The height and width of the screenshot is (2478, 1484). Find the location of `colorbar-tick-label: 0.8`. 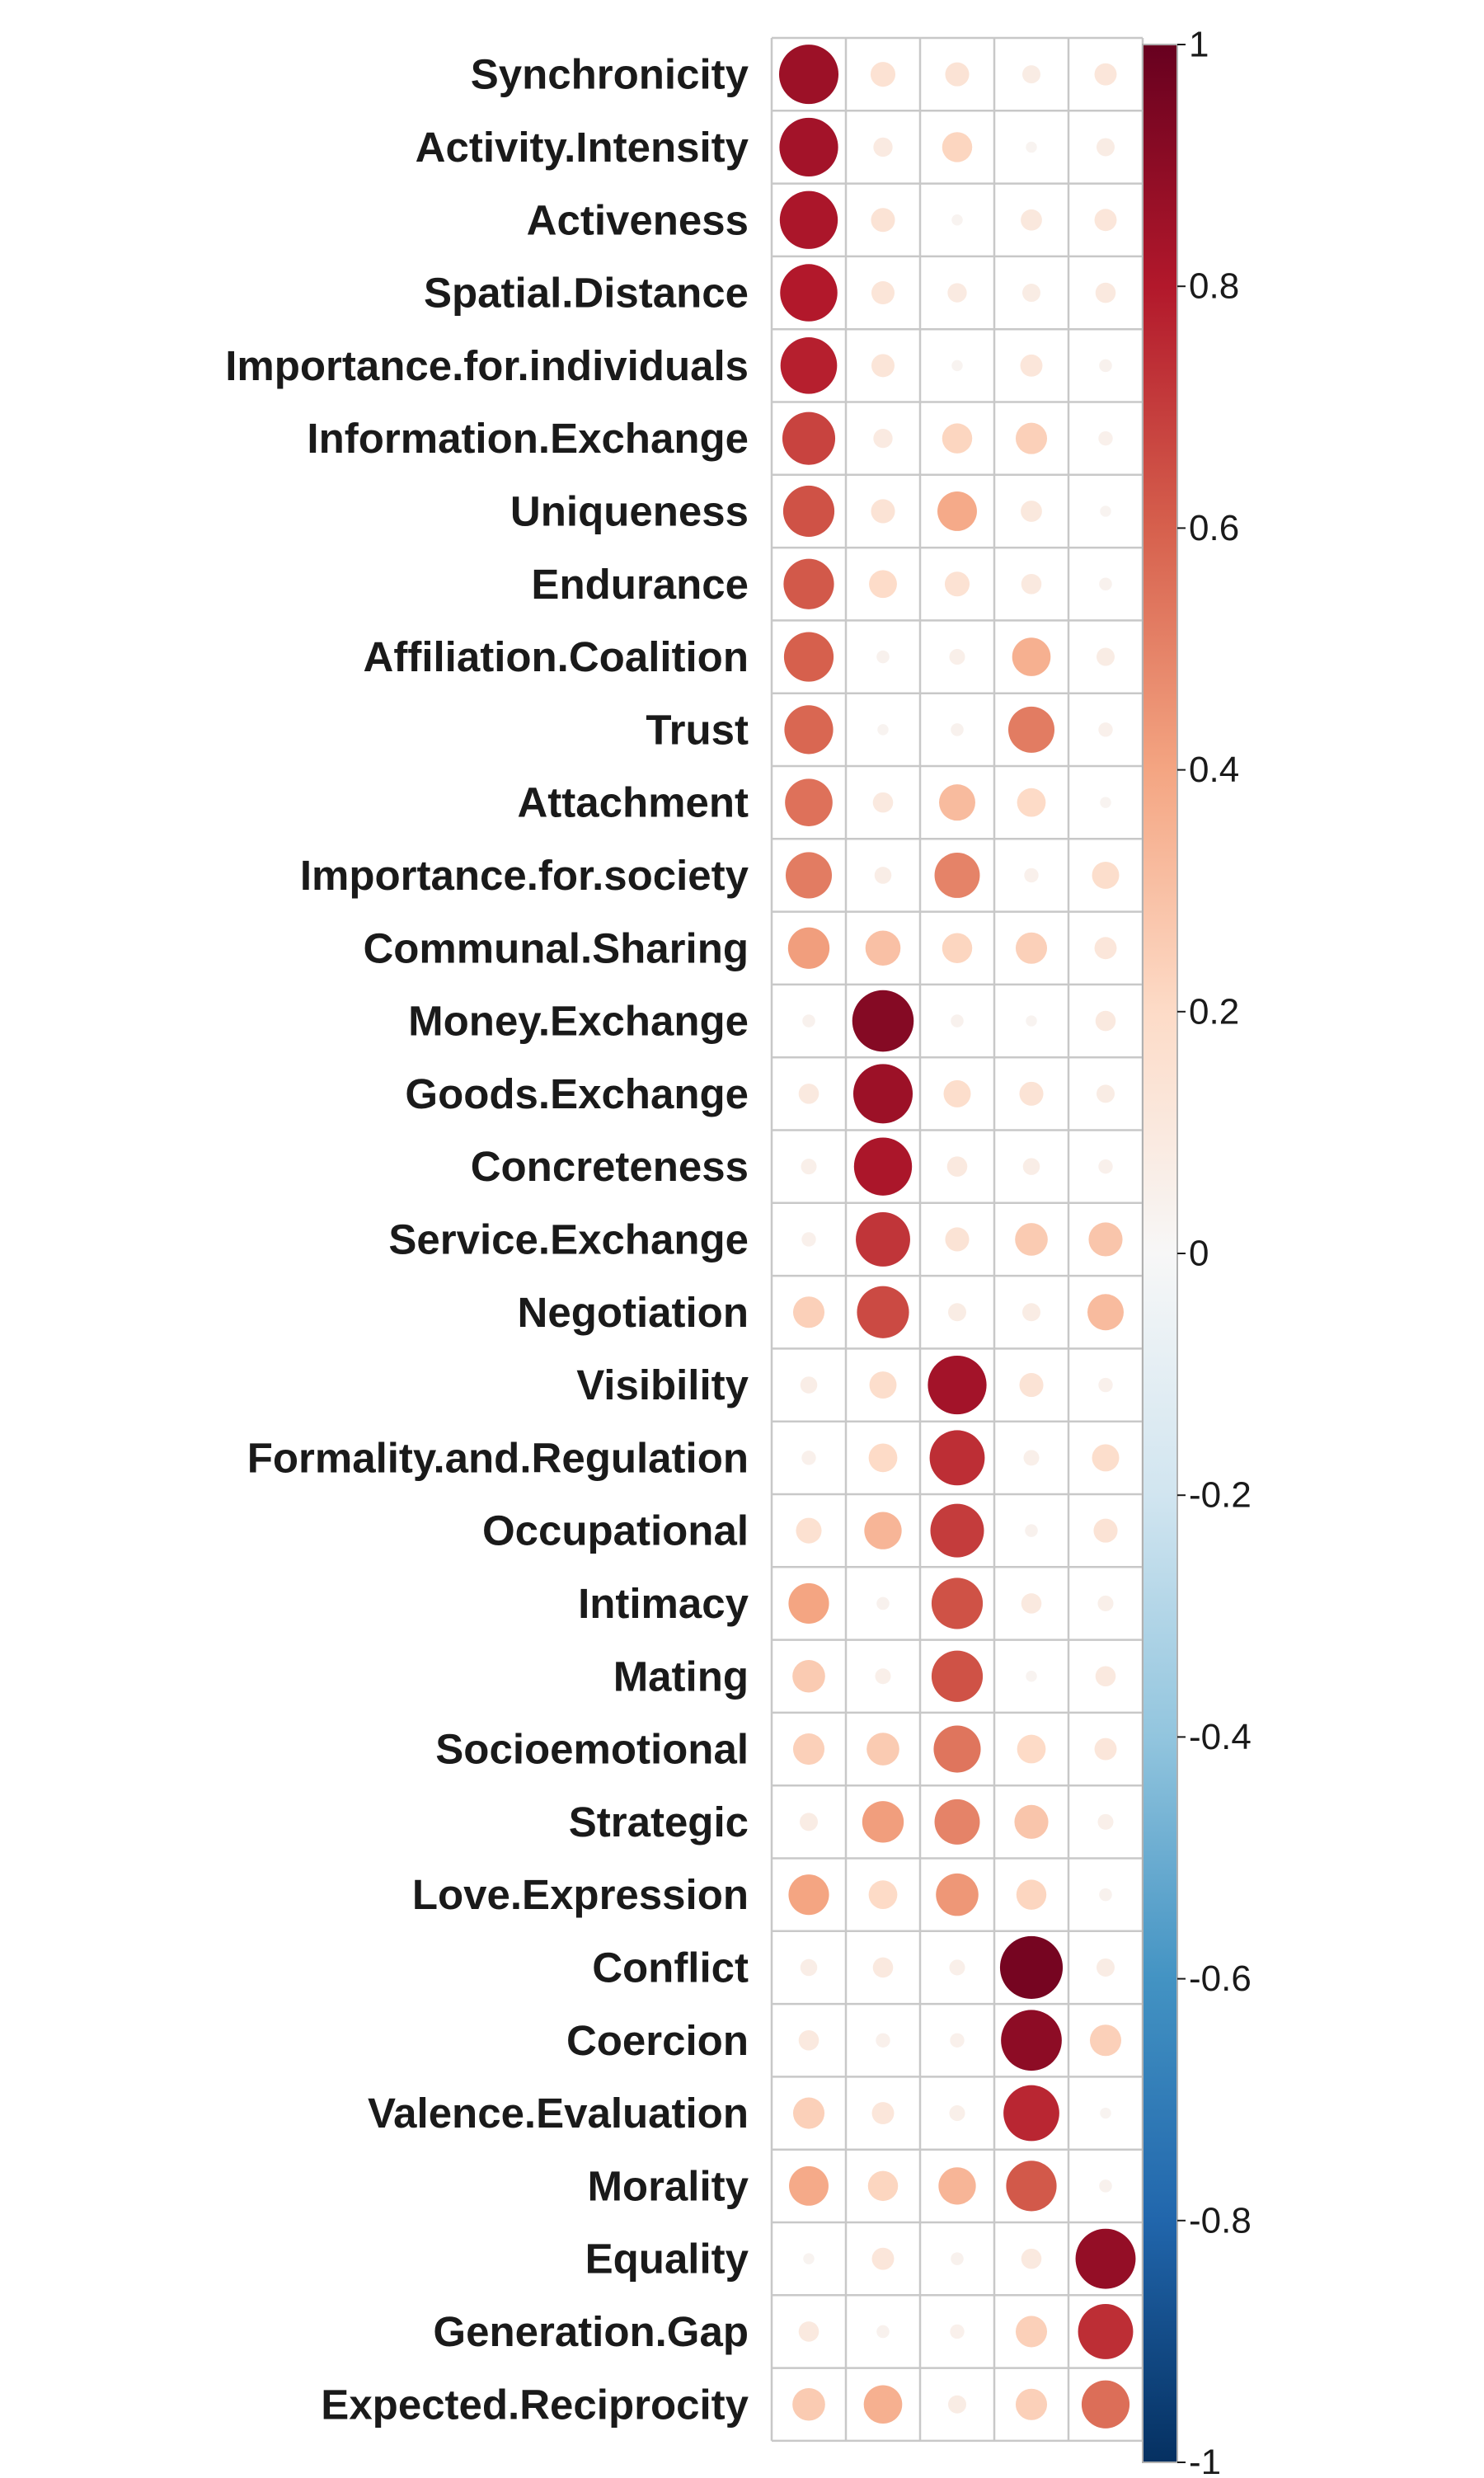

colorbar-tick-label: 0.8 is located at coordinates (1214, 286).